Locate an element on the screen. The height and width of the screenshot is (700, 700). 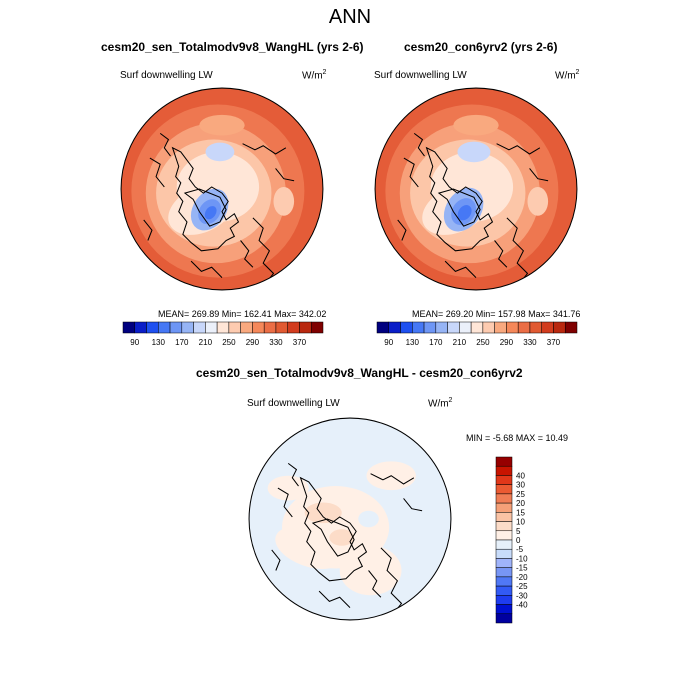
figure-title: ANN is located at coordinates (350, 17).